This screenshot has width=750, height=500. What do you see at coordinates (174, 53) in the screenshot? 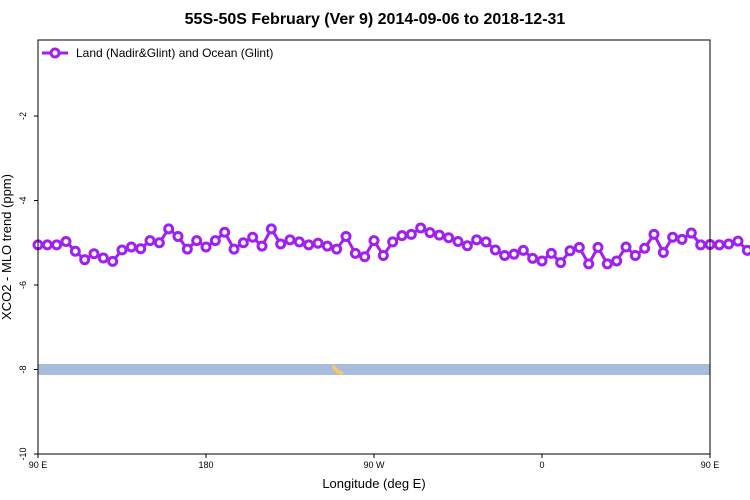
I see `legend-label: Land (Nadir&Glint) and Ocean (Glint)` at bounding box center [174, 53].